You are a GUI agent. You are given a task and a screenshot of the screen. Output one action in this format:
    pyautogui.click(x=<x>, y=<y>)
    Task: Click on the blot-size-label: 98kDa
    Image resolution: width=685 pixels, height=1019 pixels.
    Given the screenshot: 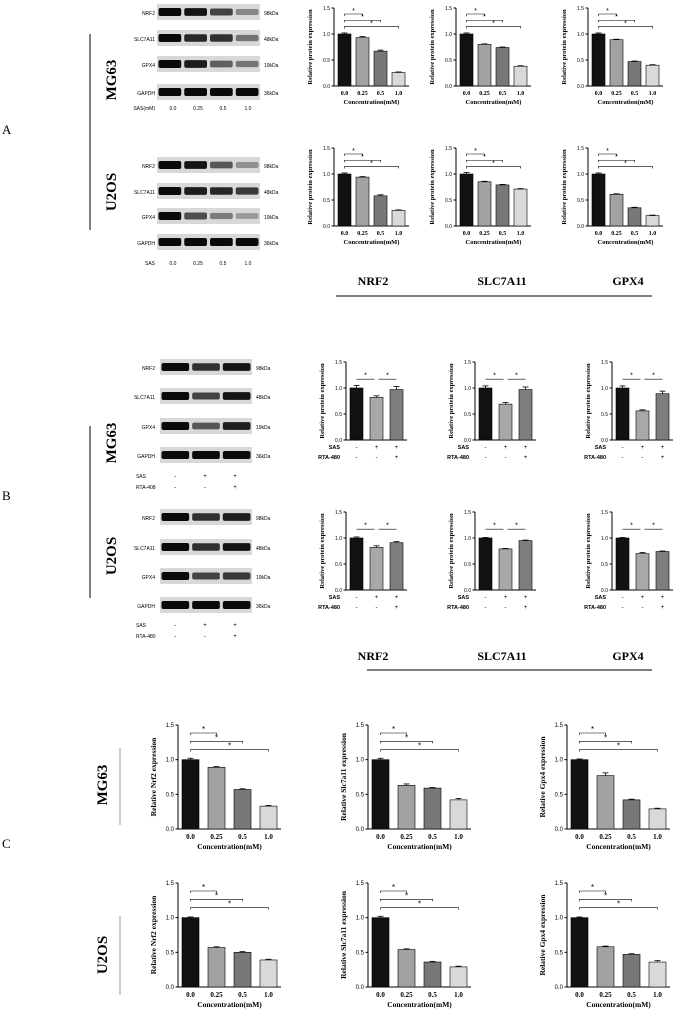 What is the action you would take?
    pyautogui.click(x=263, y=369)
    